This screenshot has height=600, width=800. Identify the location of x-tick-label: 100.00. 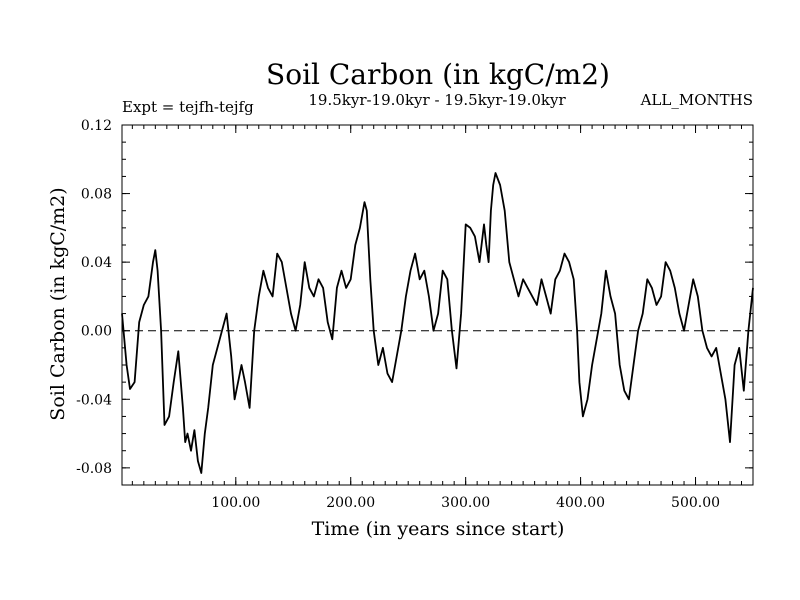
(235, 503).